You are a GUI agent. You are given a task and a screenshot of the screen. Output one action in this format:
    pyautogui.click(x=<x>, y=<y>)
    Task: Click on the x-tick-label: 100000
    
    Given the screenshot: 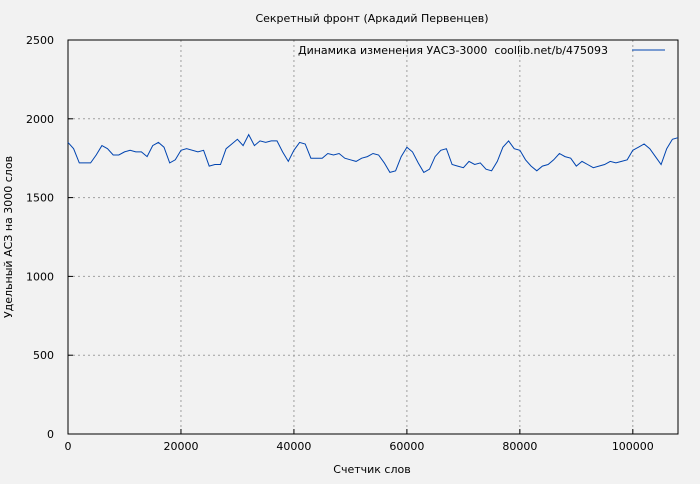 What is the action you would take?
    pyautogui.click(x=633, y=446)
    